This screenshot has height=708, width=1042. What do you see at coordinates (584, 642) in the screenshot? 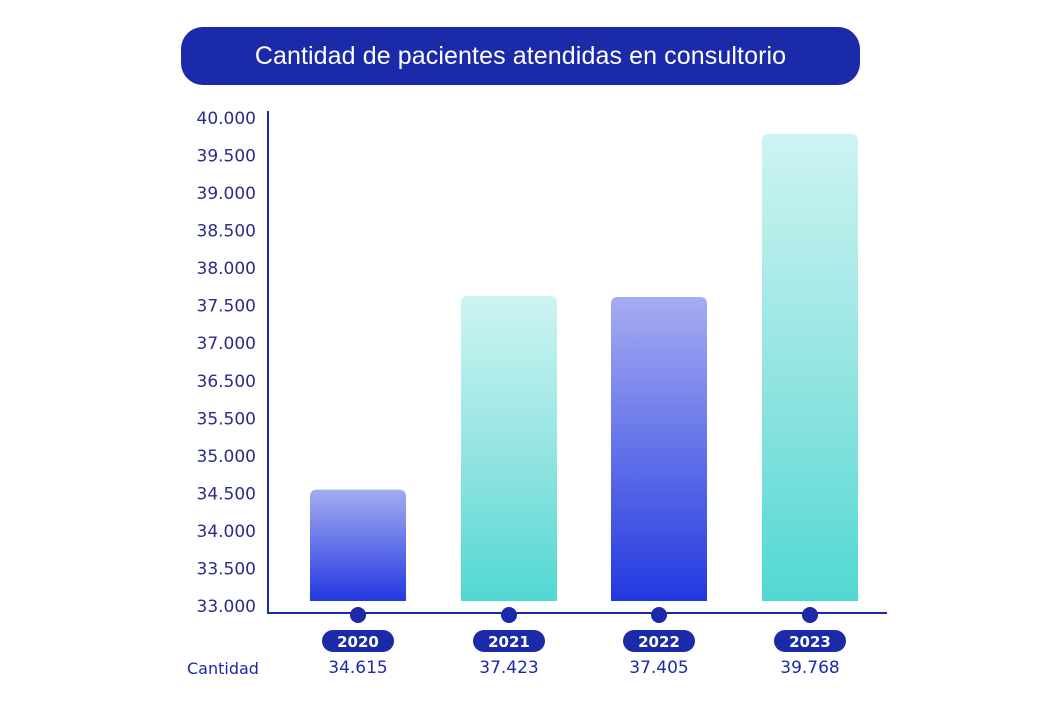
I see `category-labels: 2020 34.615 2021 37.423 2022 37.405 2023 39.768` at bounding box center [584, 642].